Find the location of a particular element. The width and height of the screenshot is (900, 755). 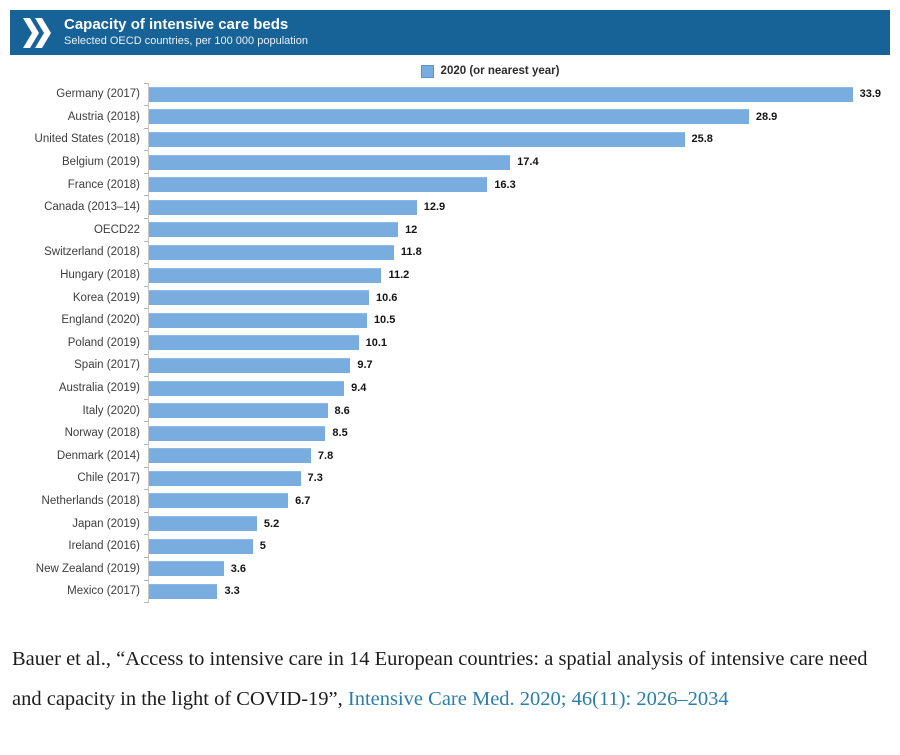

value-label: 33.9 is located at coordinates (870, 94).